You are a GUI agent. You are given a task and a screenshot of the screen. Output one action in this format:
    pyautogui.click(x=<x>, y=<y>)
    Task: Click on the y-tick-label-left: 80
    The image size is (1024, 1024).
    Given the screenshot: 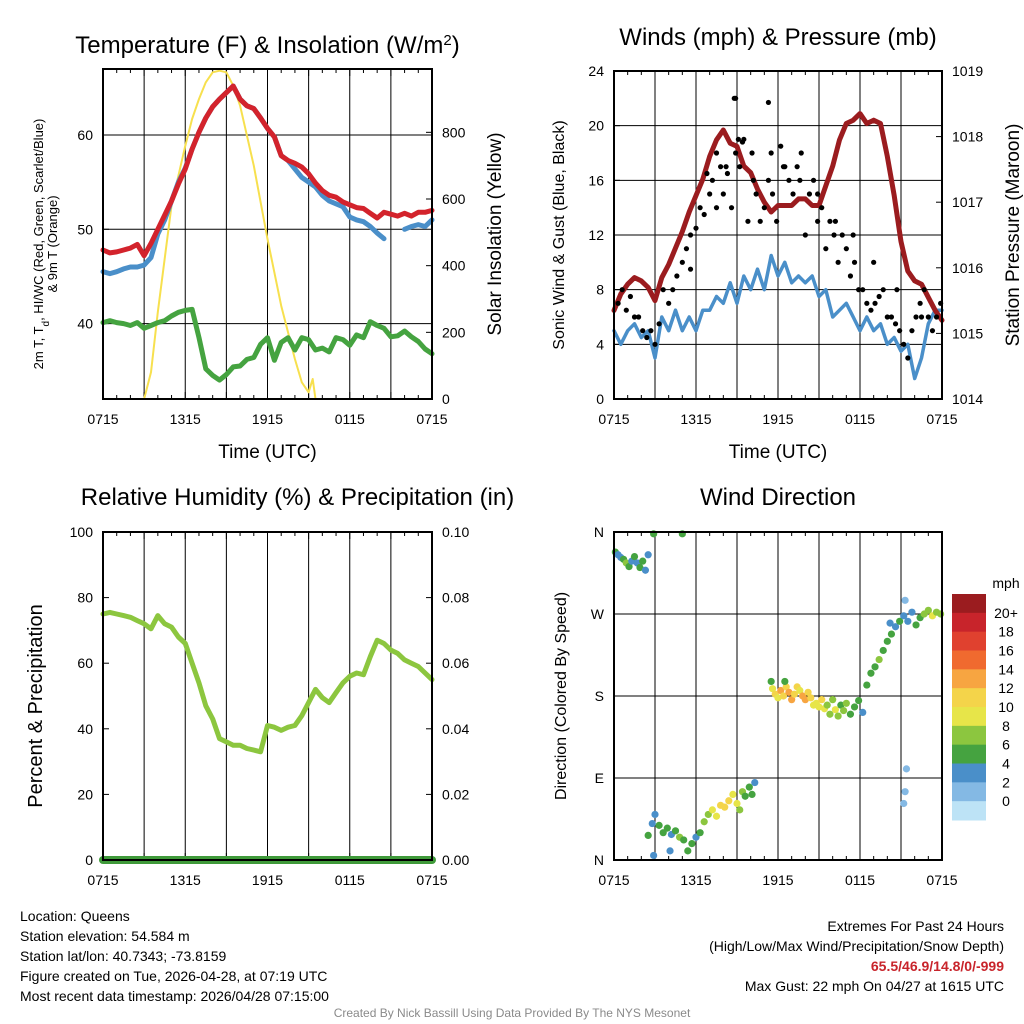 What is the action you would take?
    pyautogui.click(x=85, y=598)
    